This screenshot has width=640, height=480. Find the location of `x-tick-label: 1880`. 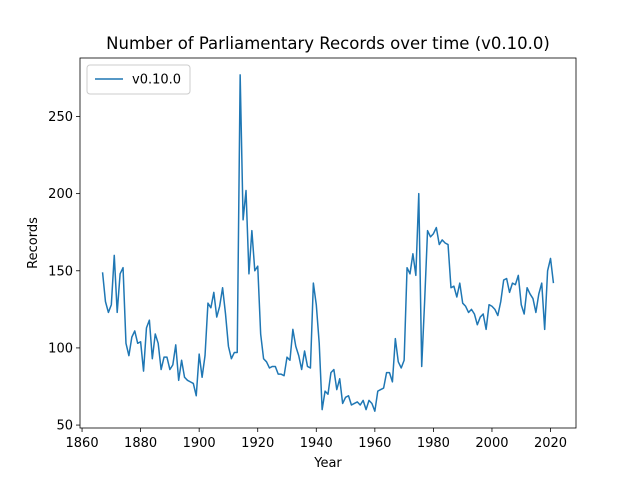

x-tick-label: 1880 is located at coordinates (140, 443).